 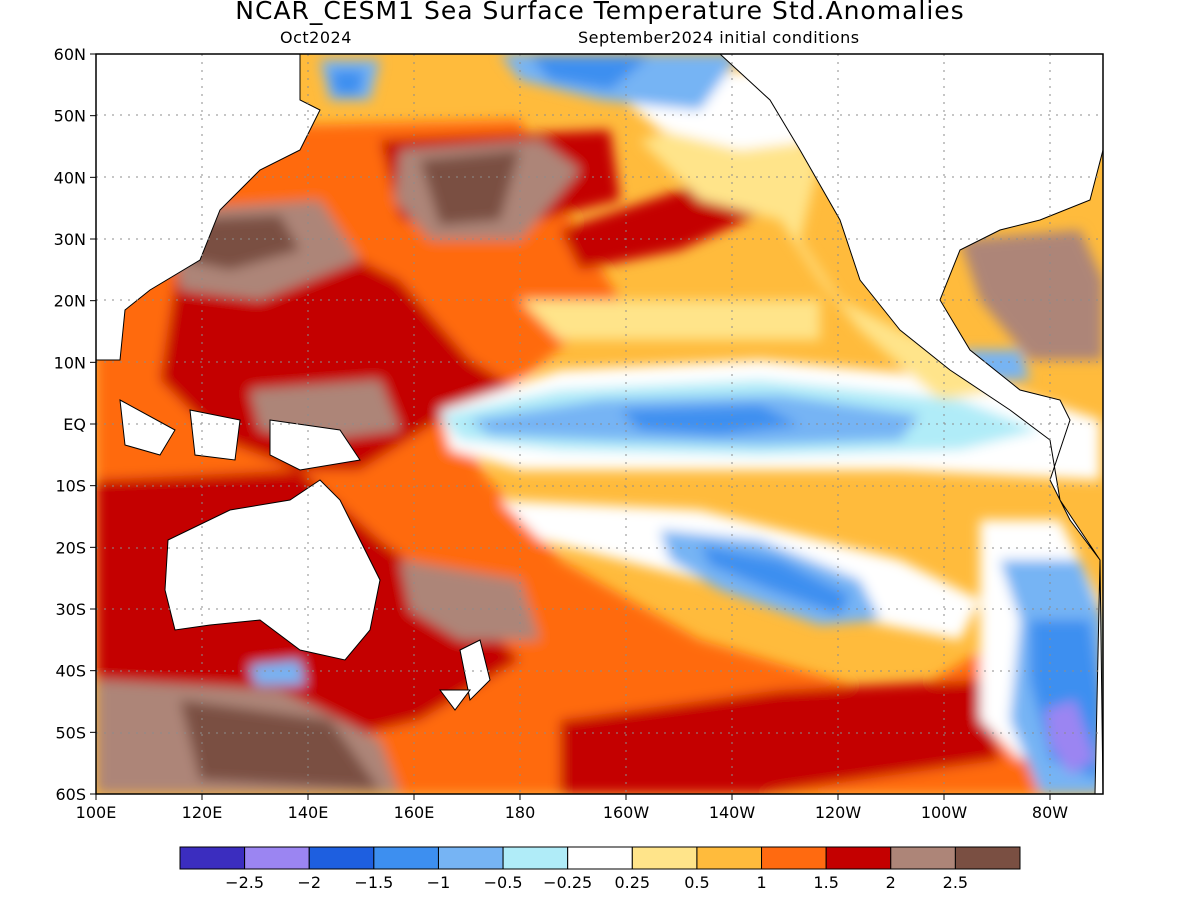 I want to click on lat-tick-label: EQ, so click(x=74, y=424).